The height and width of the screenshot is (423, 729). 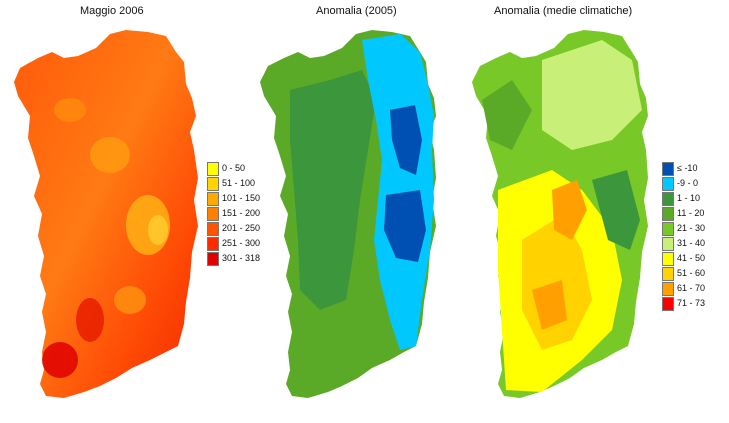 I want to click on legend-label: 41 - 50, so click(x=691, y=258).